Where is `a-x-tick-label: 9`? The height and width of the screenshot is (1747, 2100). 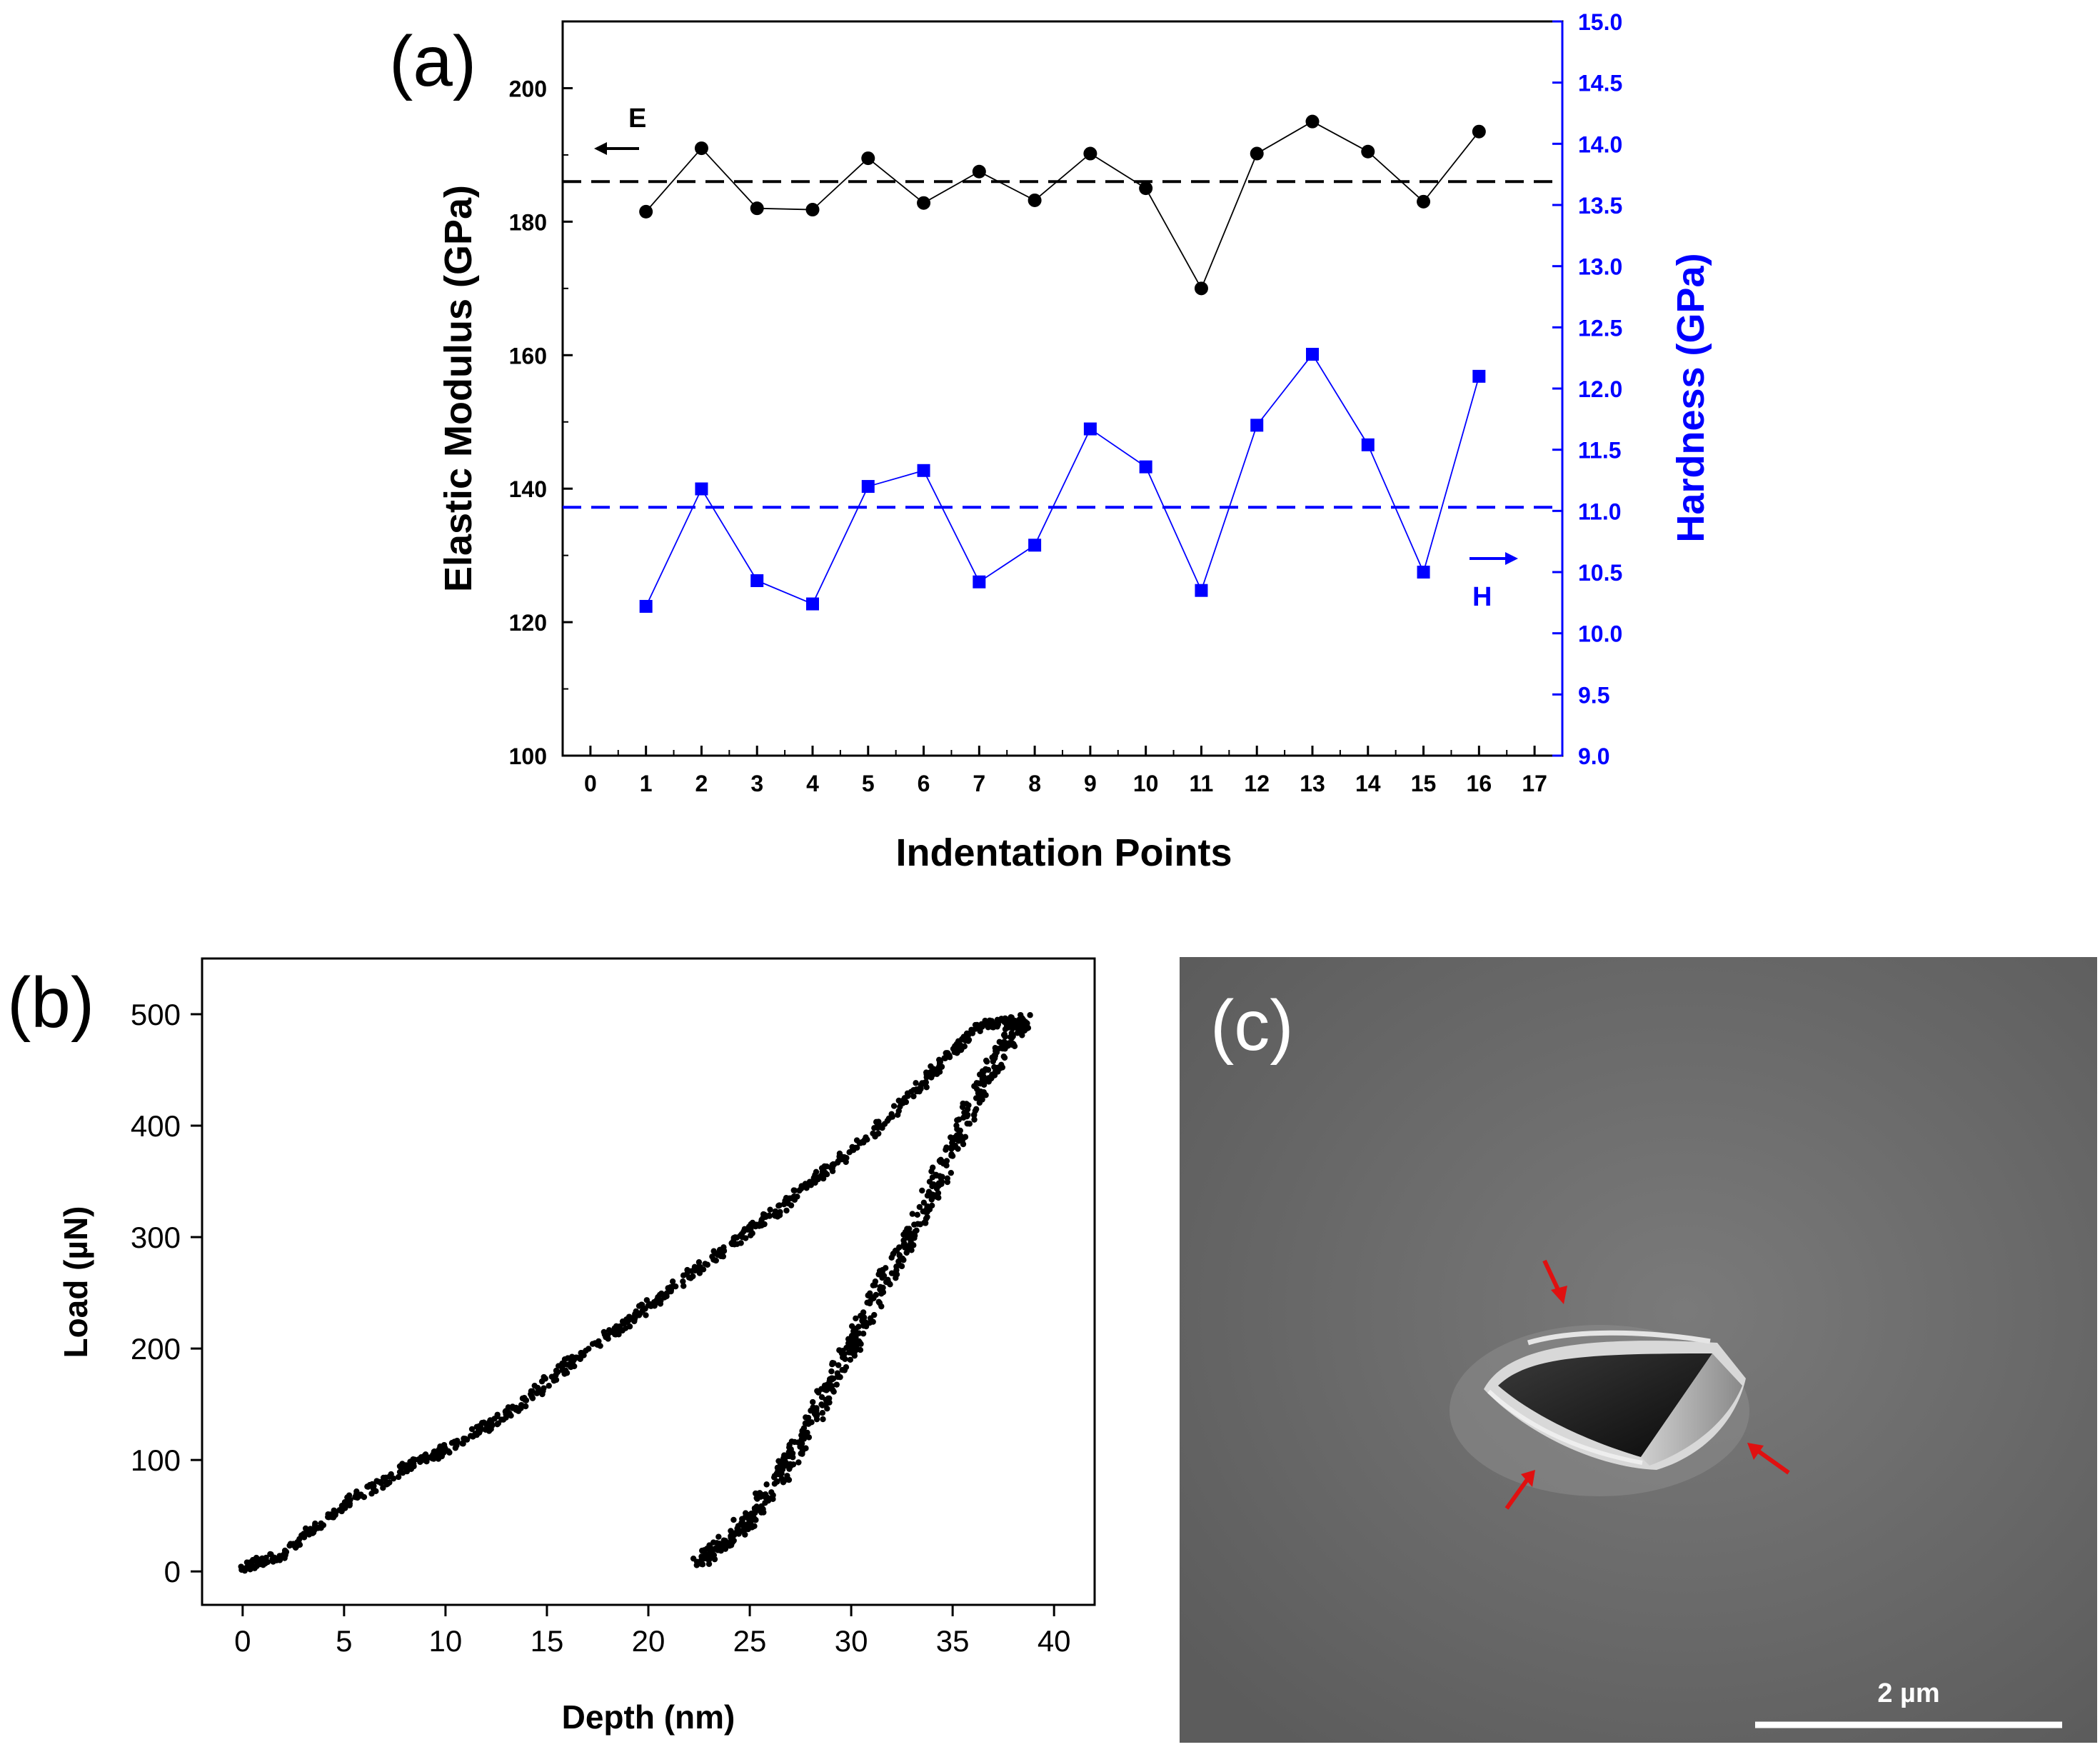 a-x-tick-label: 9 is located at coordinates (1090, 783).